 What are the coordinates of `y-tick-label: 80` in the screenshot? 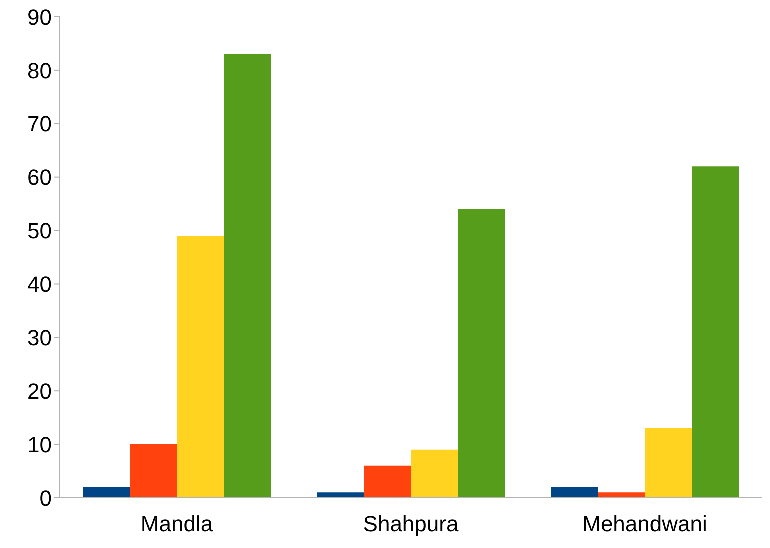 It's located at (40, 71).